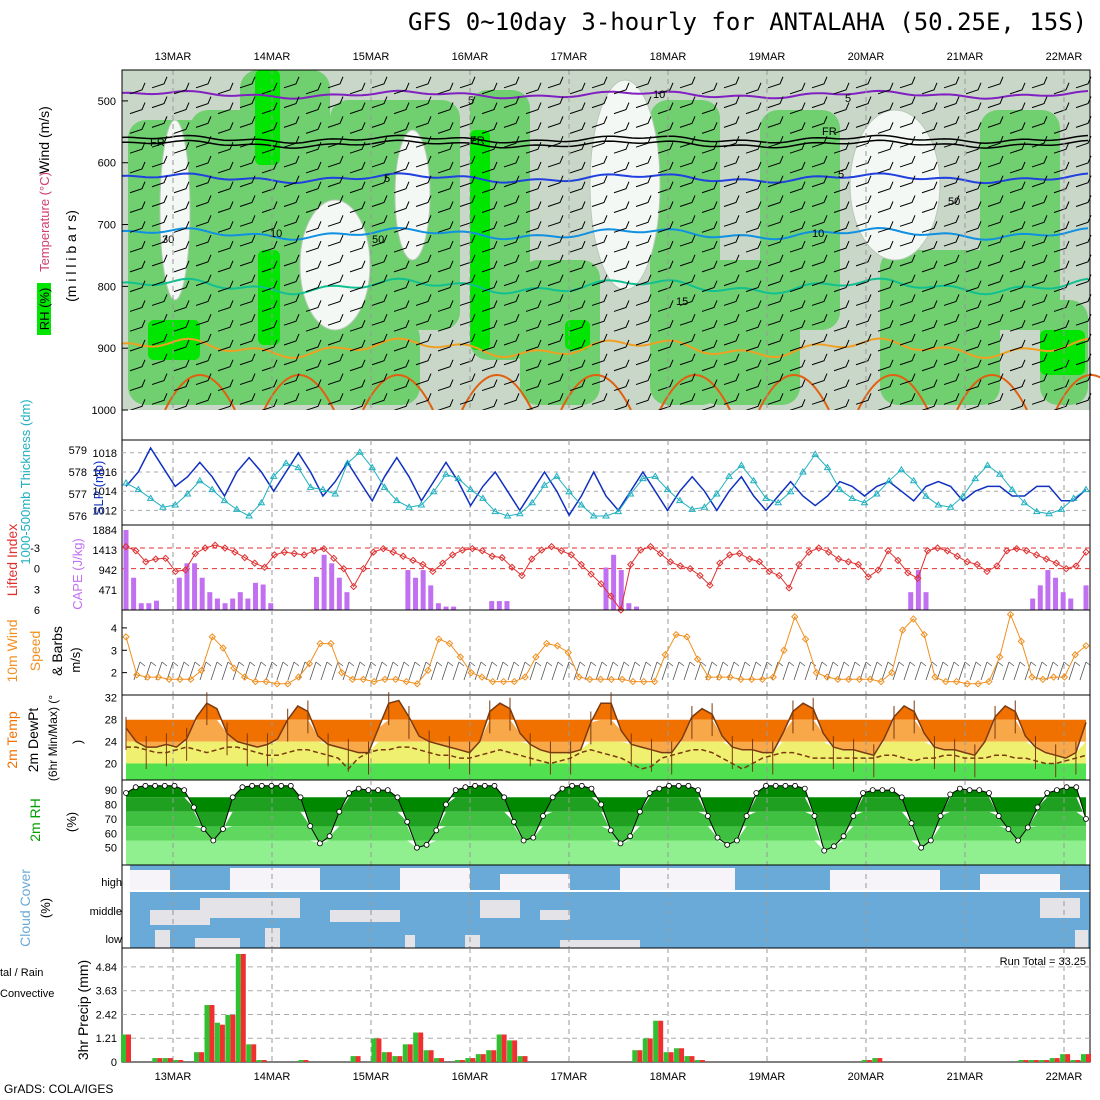 The image size is (1100, 1100). What do you see at coordinates (71, 256) in the screenshot?
I see `pressure-axis-label: (m i l l i b a r s)` at bounding box center [71, 256].